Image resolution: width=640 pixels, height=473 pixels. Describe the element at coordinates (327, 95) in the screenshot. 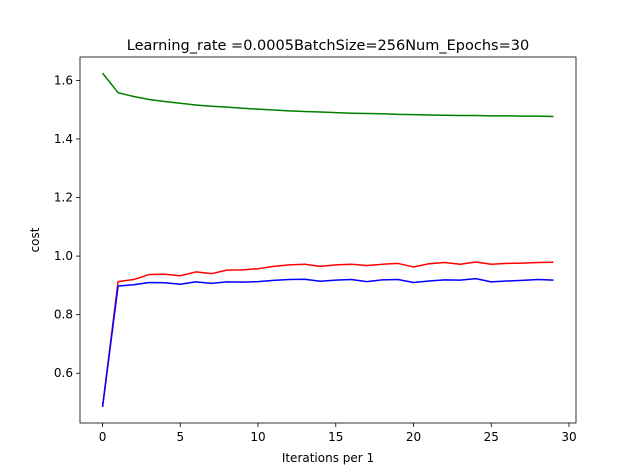

I see `series-line-green` at that location.